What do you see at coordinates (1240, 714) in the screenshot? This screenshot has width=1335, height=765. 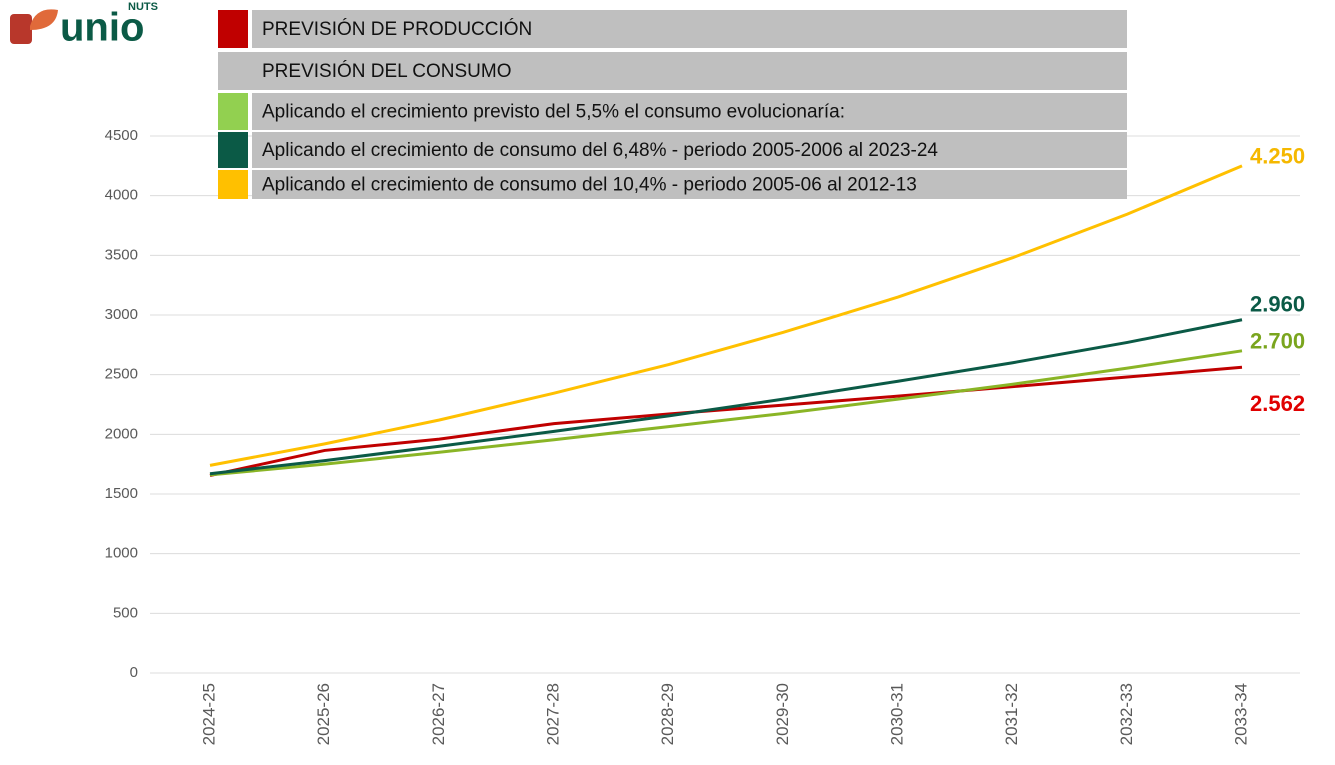 I see `x-tick-label: 2033-34` at bounding box center [1240, 714].